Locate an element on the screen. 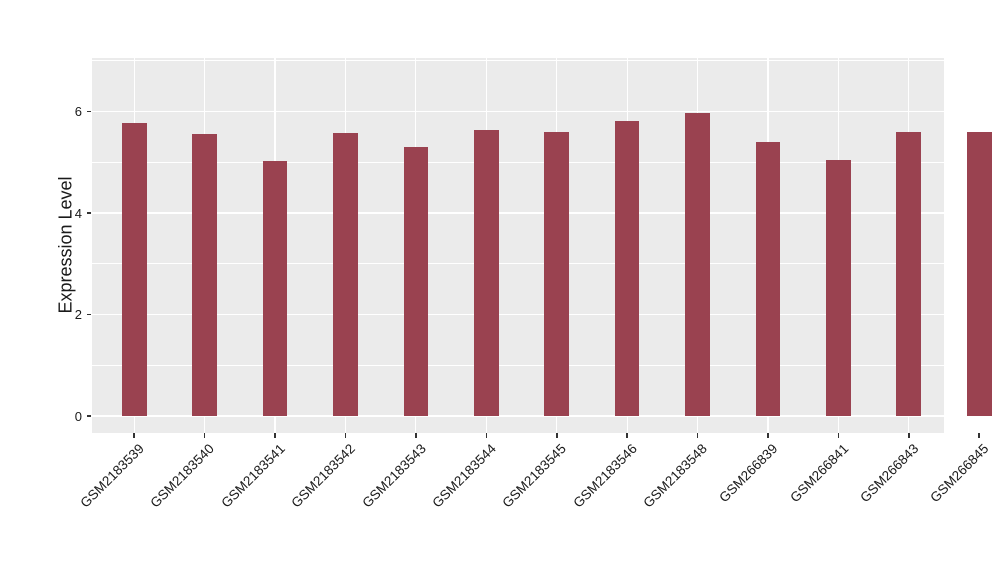 This screenshot has height=580, width=1000. bar-GSM2183542 is located at coordinates (345, 274).